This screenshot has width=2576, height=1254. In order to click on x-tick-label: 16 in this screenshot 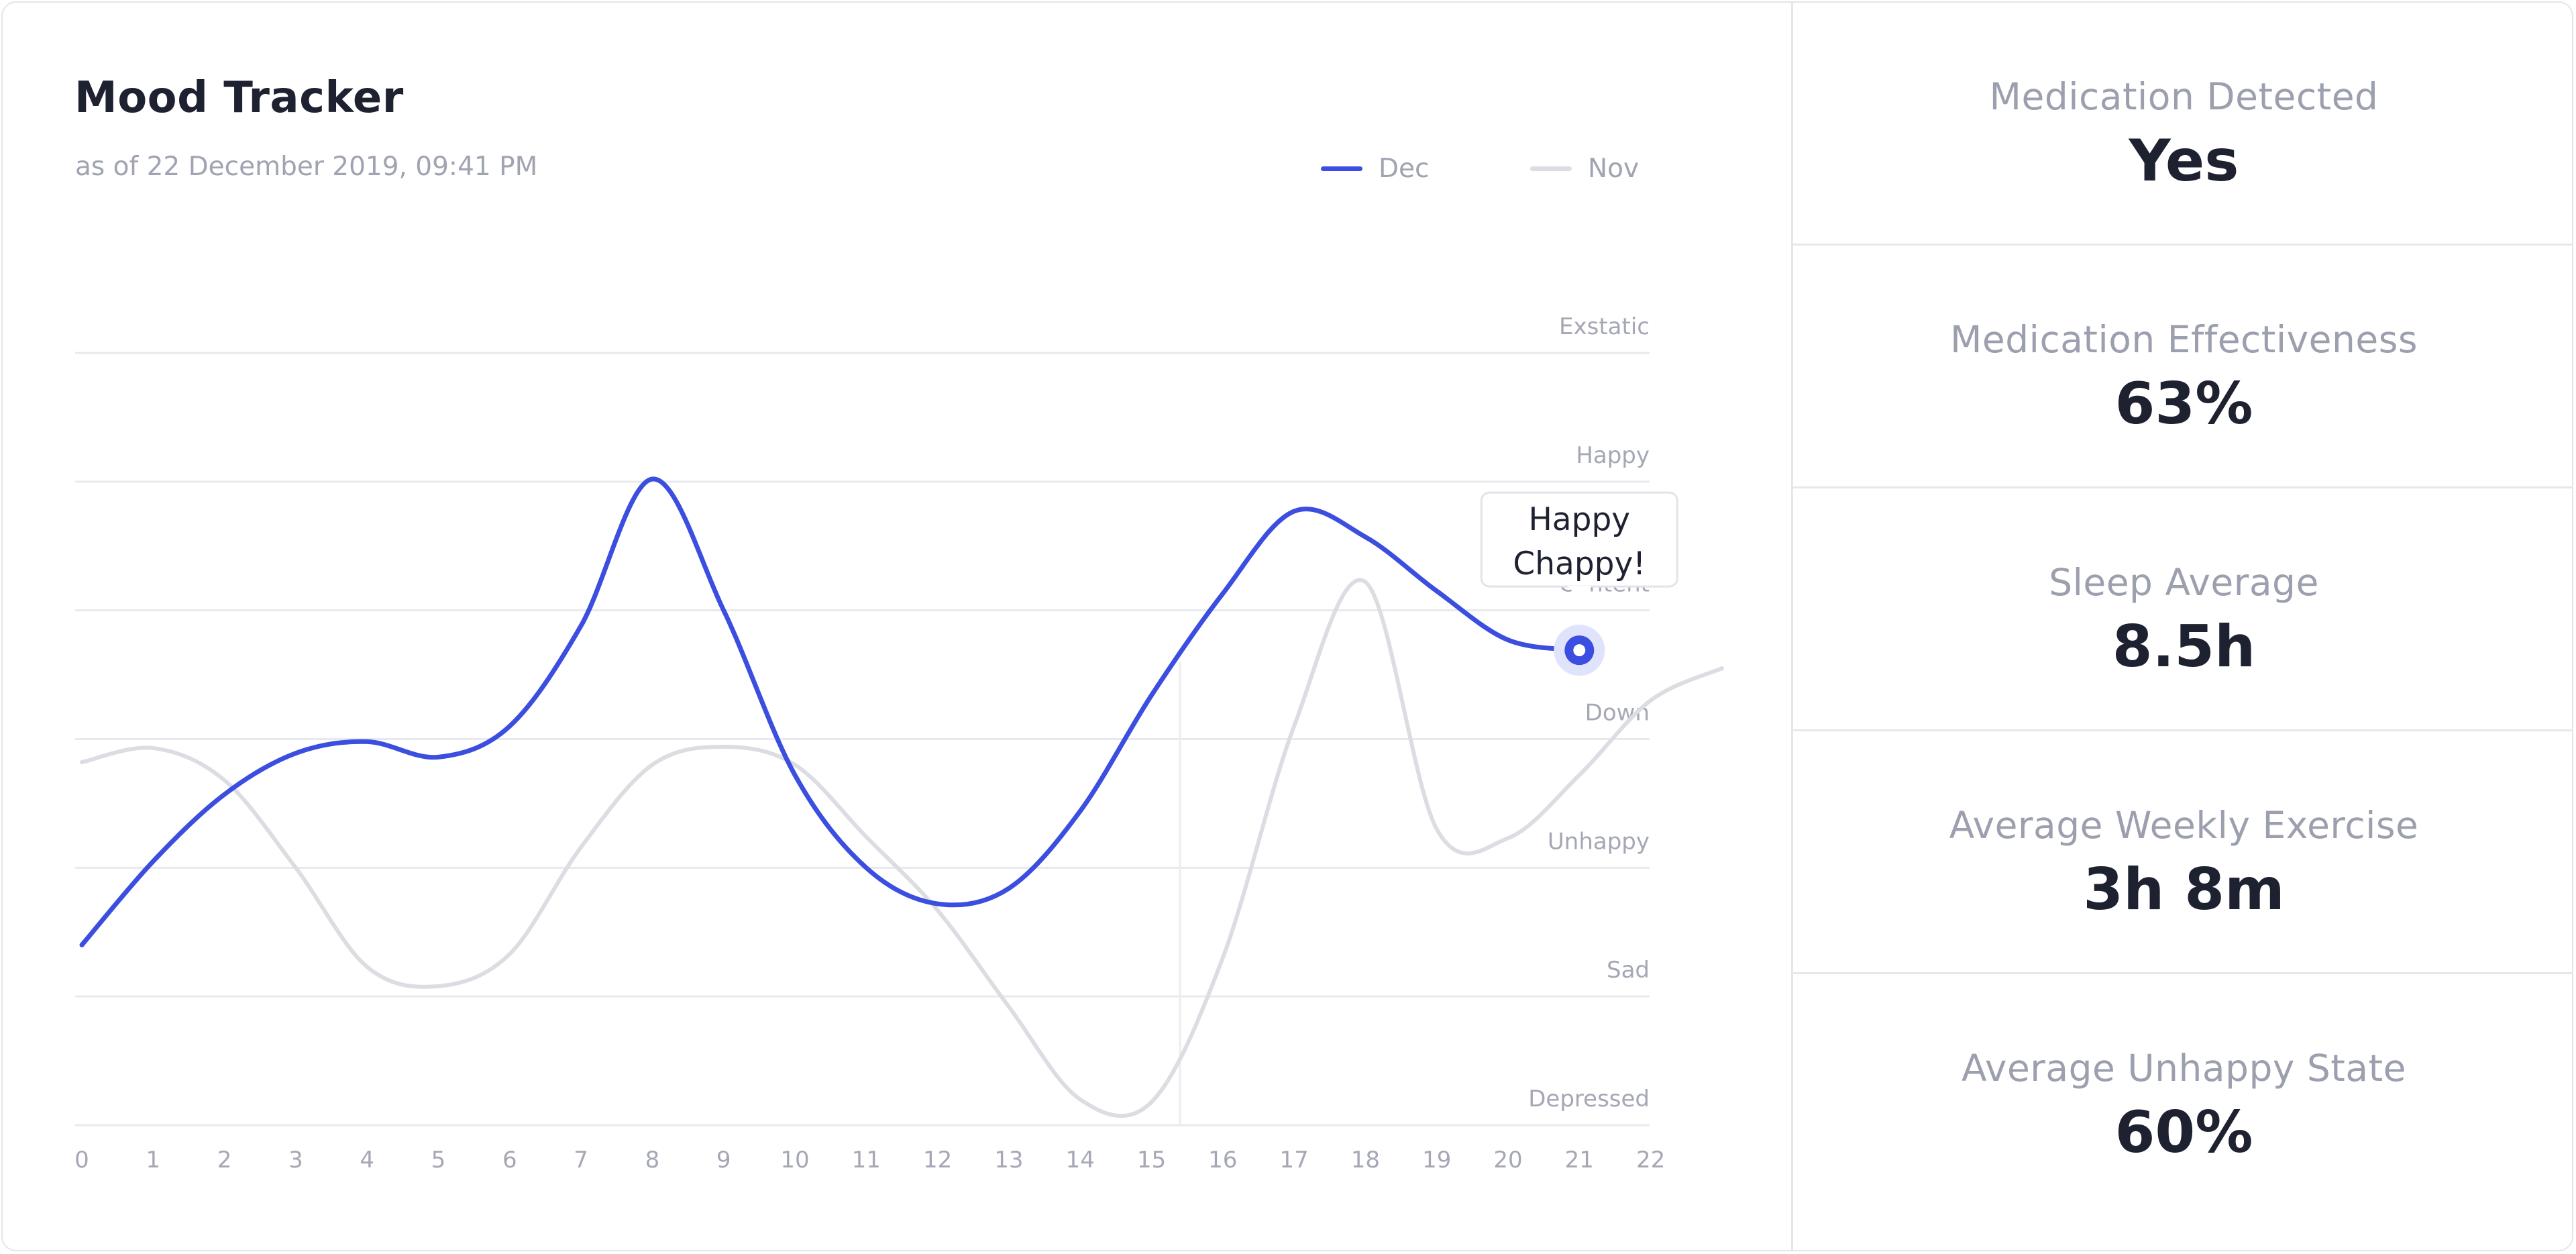, I will do `click(1222, 1160)`.